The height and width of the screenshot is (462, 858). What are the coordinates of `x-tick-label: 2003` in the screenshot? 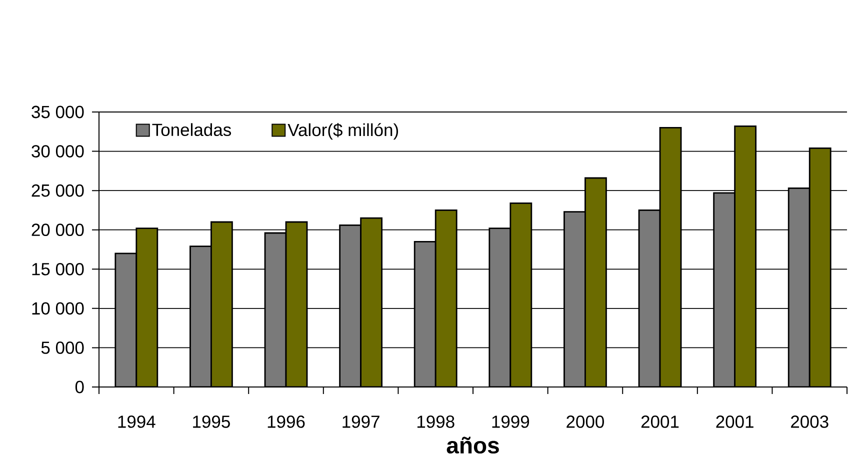 It's located at (809, 422).